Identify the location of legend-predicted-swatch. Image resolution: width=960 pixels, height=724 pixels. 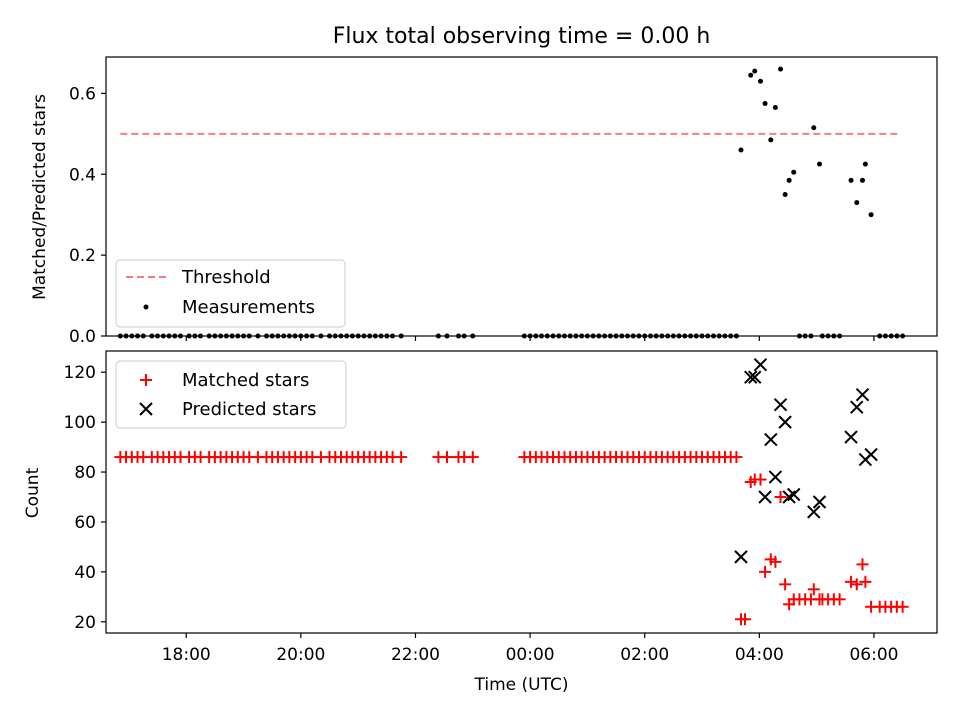
(146, 409).